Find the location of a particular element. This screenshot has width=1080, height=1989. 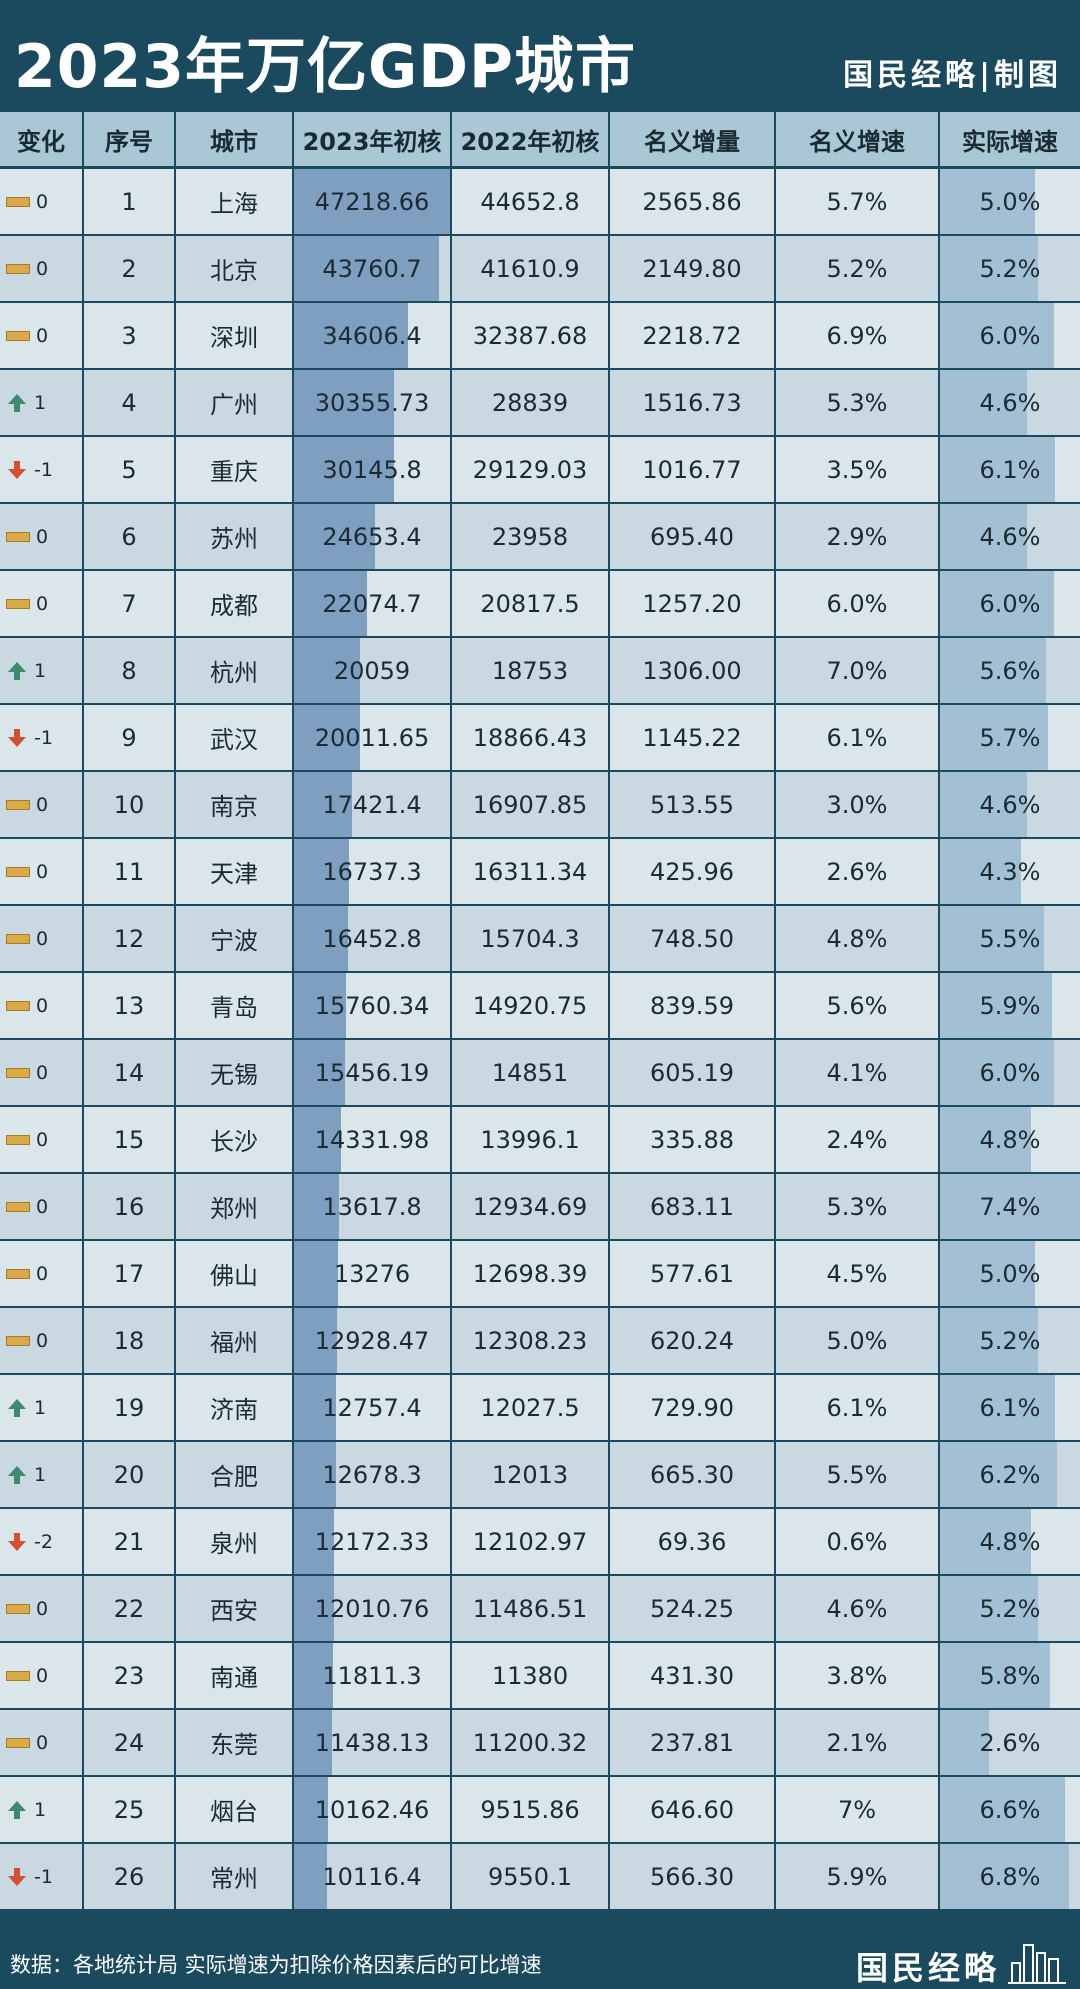

gdp-2023-cell: 20059 is located at coordinates (372, 670).